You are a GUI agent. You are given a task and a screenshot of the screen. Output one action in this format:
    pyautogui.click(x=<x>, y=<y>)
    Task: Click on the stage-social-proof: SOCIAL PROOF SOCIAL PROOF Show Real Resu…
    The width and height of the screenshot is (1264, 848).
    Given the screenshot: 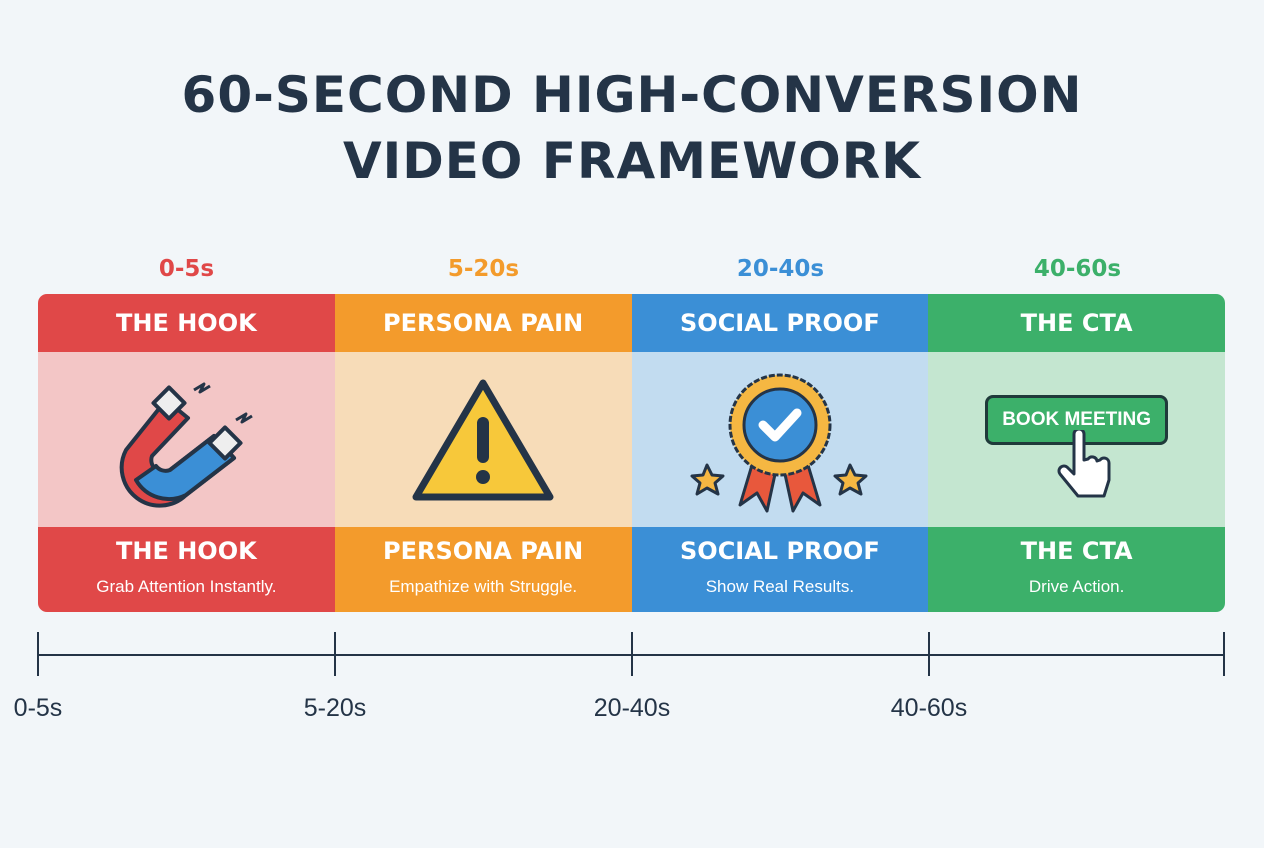 What is the action you would take?
    pyautogui.click(x=780, y=453)
    